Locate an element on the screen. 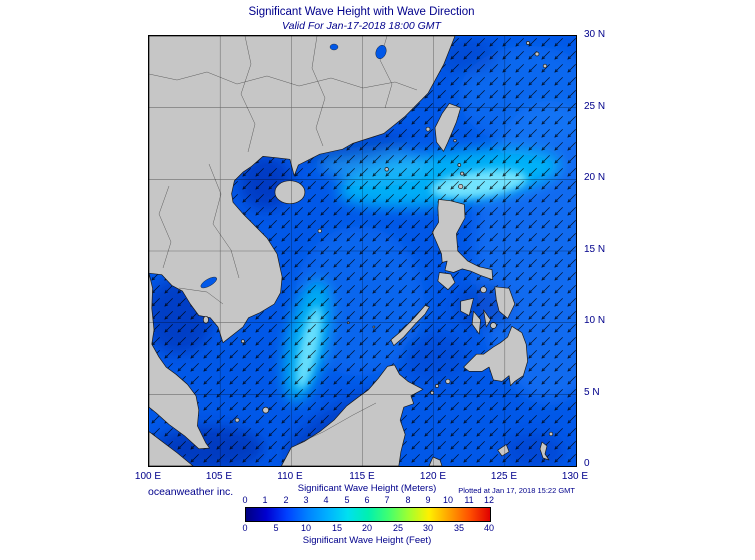  lat-tick-label: 0 is located at coordinates (587, 463).